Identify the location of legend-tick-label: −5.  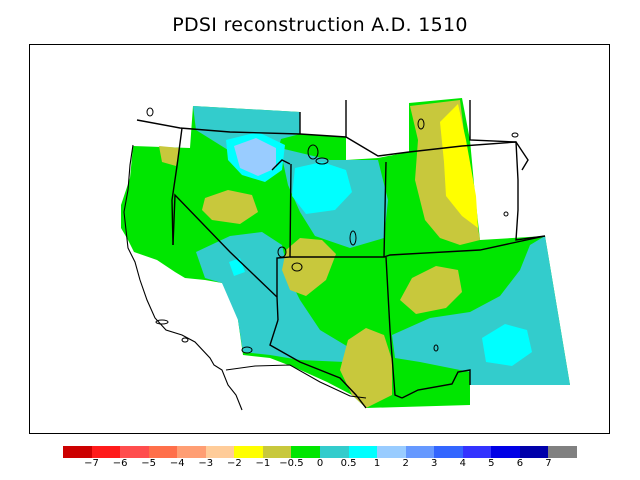
(149, 463).